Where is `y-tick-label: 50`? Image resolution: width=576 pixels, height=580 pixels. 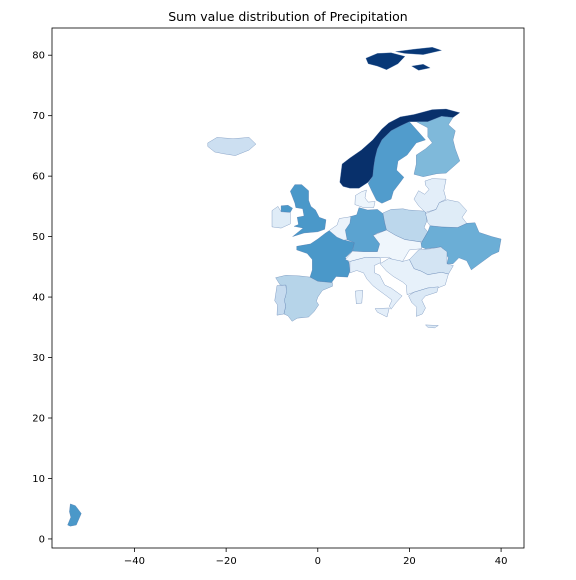
y-tick-label: 50 is located at coordinates (38, 237).